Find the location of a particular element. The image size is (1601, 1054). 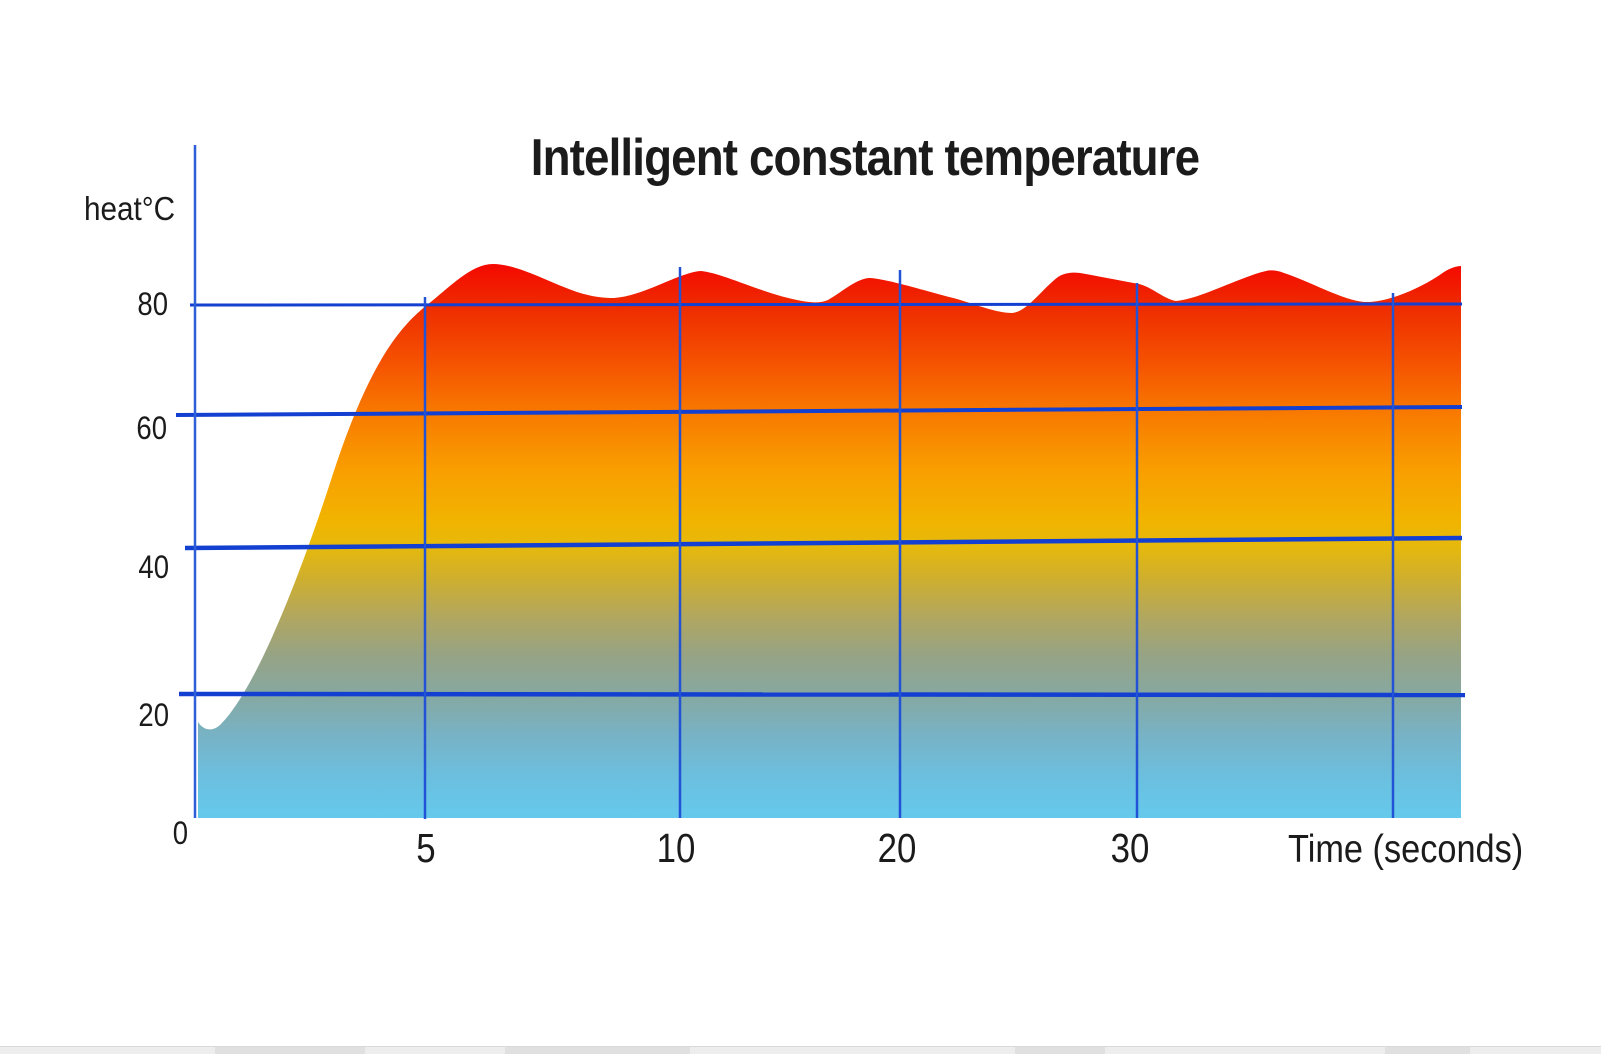

x-tick-label-10: 10 is located at coordinates (676, 848).